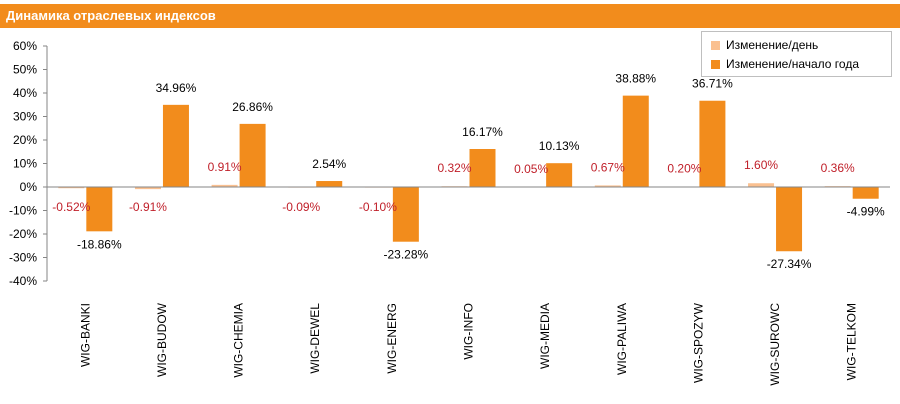 Image resolution: width=900 pixels, height=404 pixels. I want to click on legend-item-day: Изменение/день, so click(764, 46).